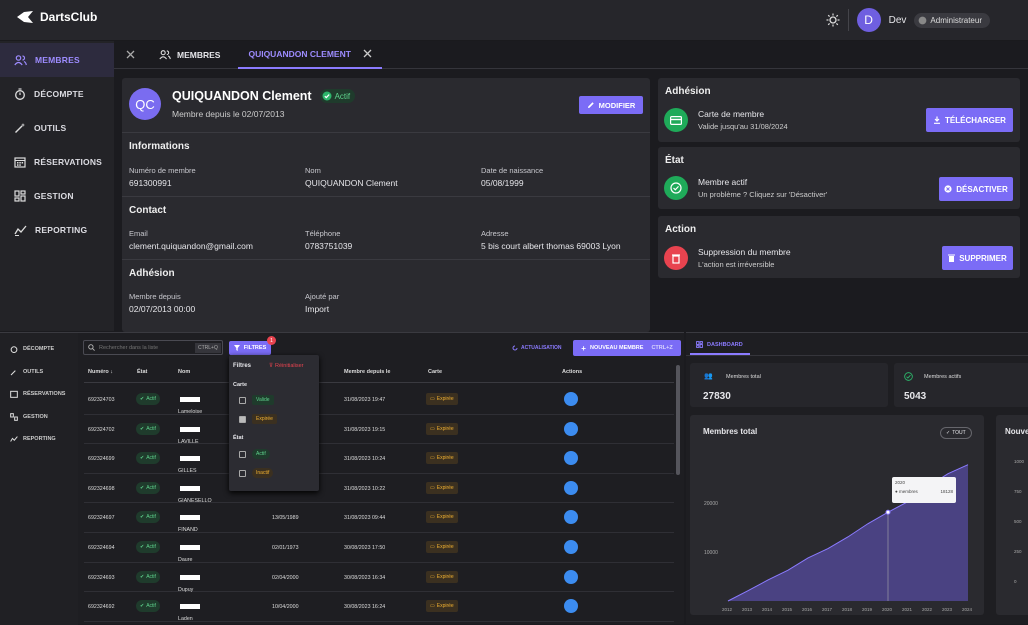  Describe the element at coordinates (101, 372) in the screenshot. I see `column-header-number: Numéro ↓` at that location.